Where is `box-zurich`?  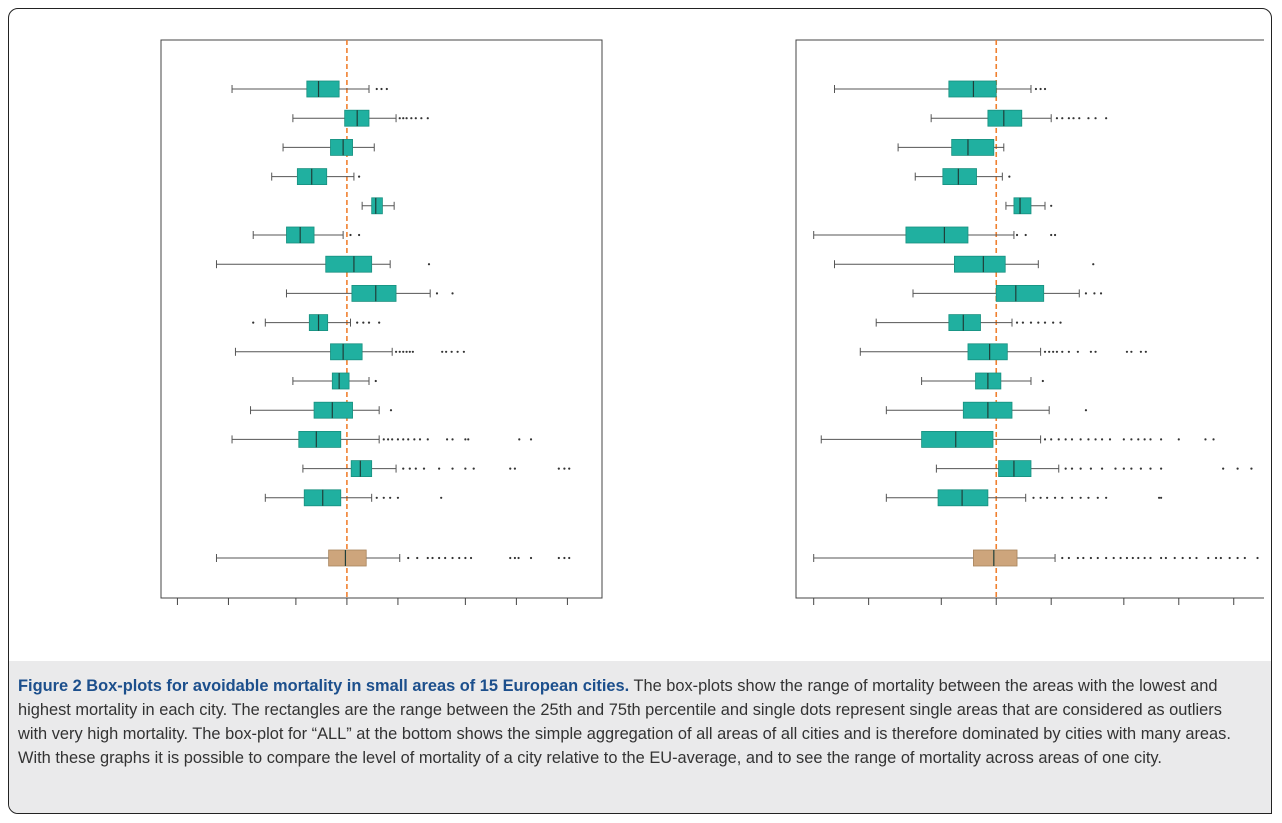
box-zurich is located at coordinates (963, 498).